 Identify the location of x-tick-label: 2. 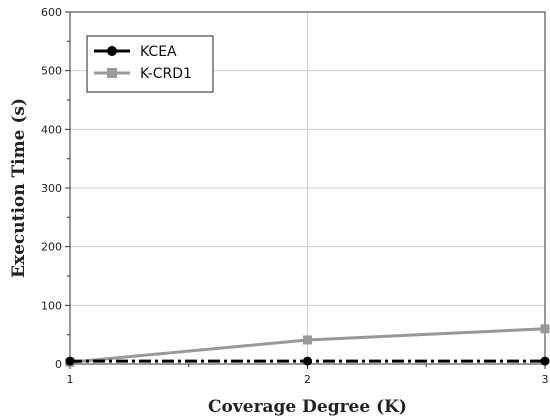
(307, 379).